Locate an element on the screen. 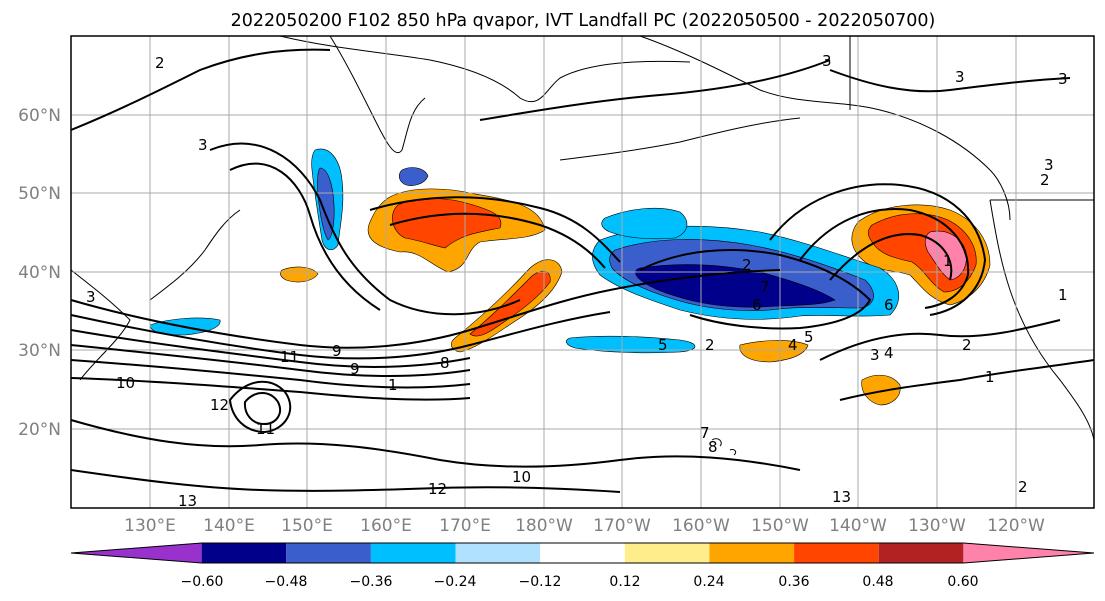 This screenshot has width=1105, height=601. contour-label: 10 is located at coordinates (125, 383).